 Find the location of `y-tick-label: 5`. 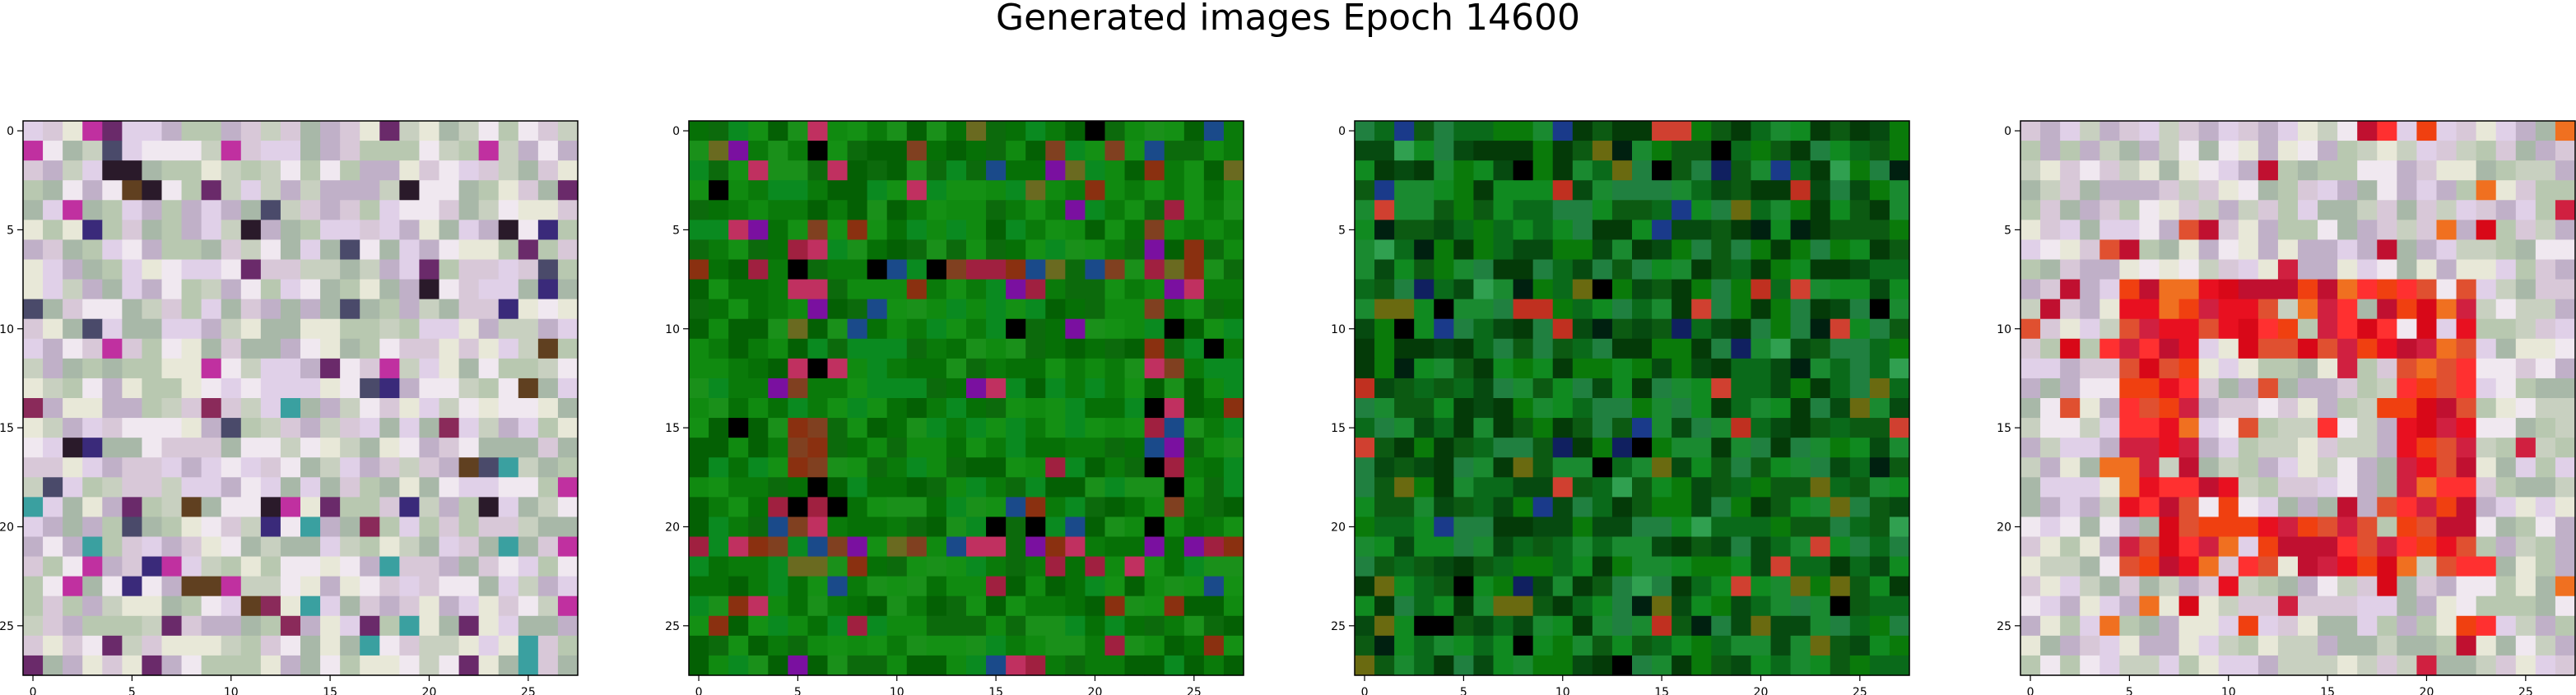

y-tick-label: 5 is located at coordinates (10, 230).